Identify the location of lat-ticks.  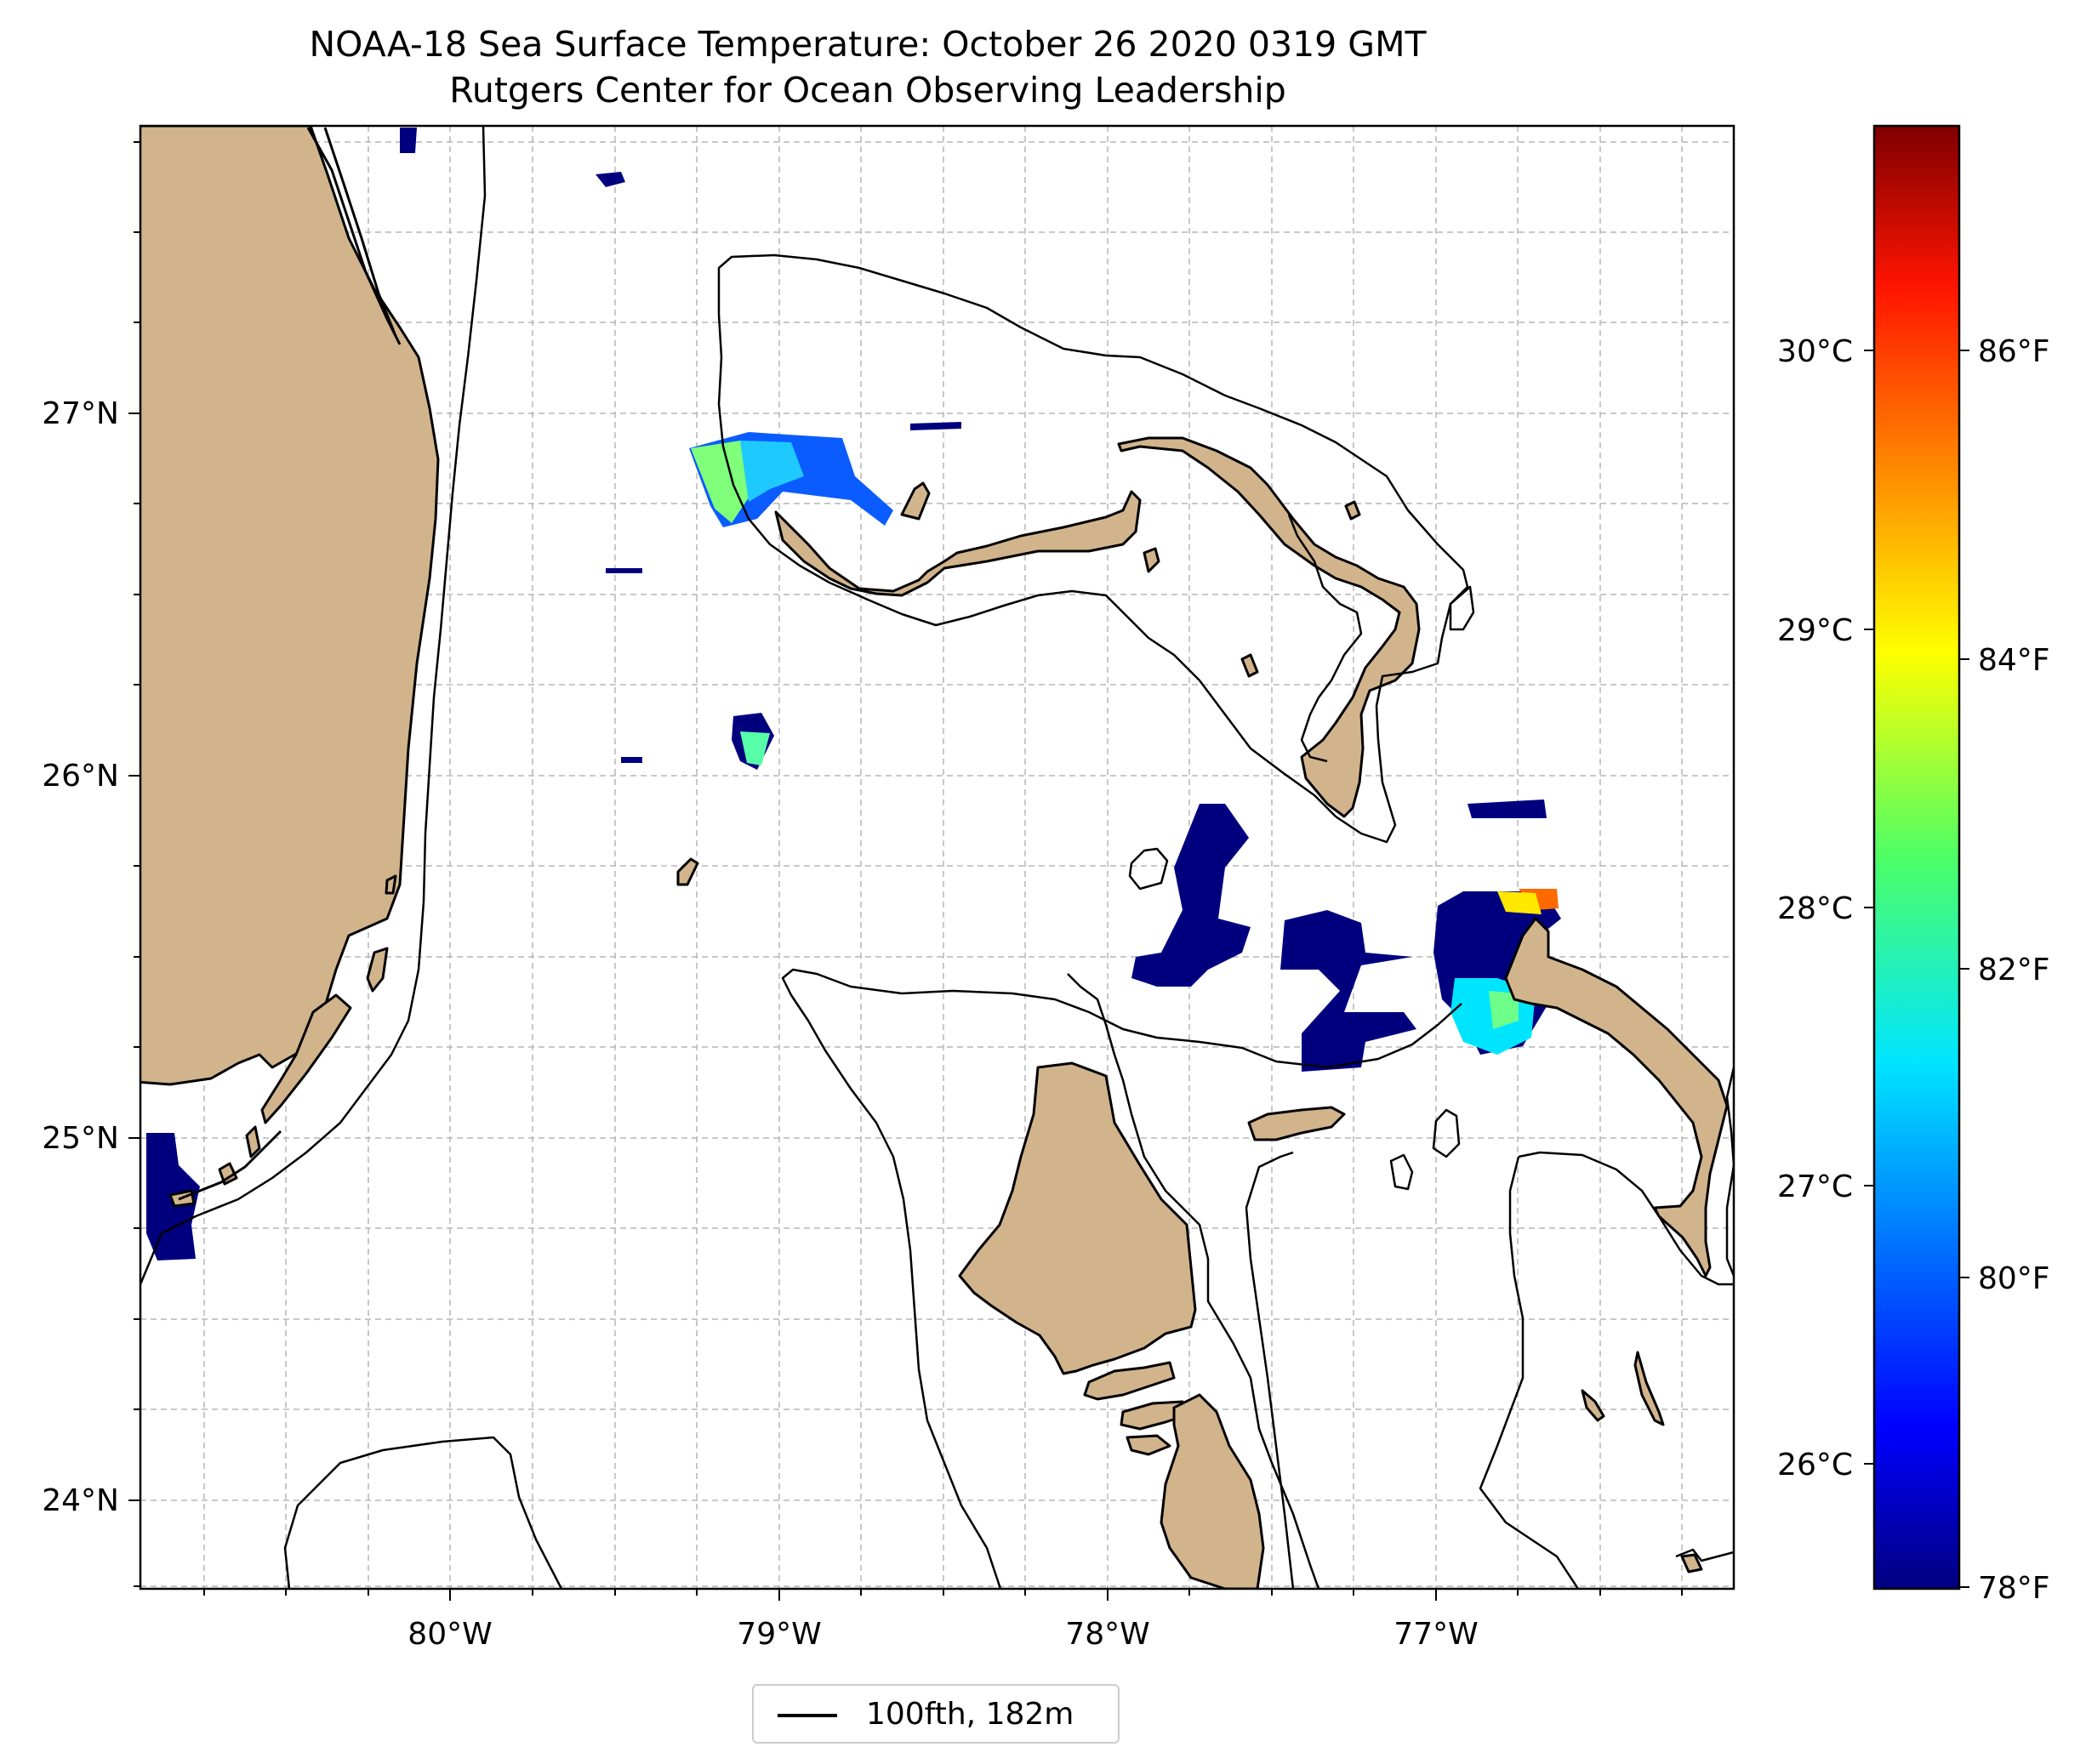
(134, 864).